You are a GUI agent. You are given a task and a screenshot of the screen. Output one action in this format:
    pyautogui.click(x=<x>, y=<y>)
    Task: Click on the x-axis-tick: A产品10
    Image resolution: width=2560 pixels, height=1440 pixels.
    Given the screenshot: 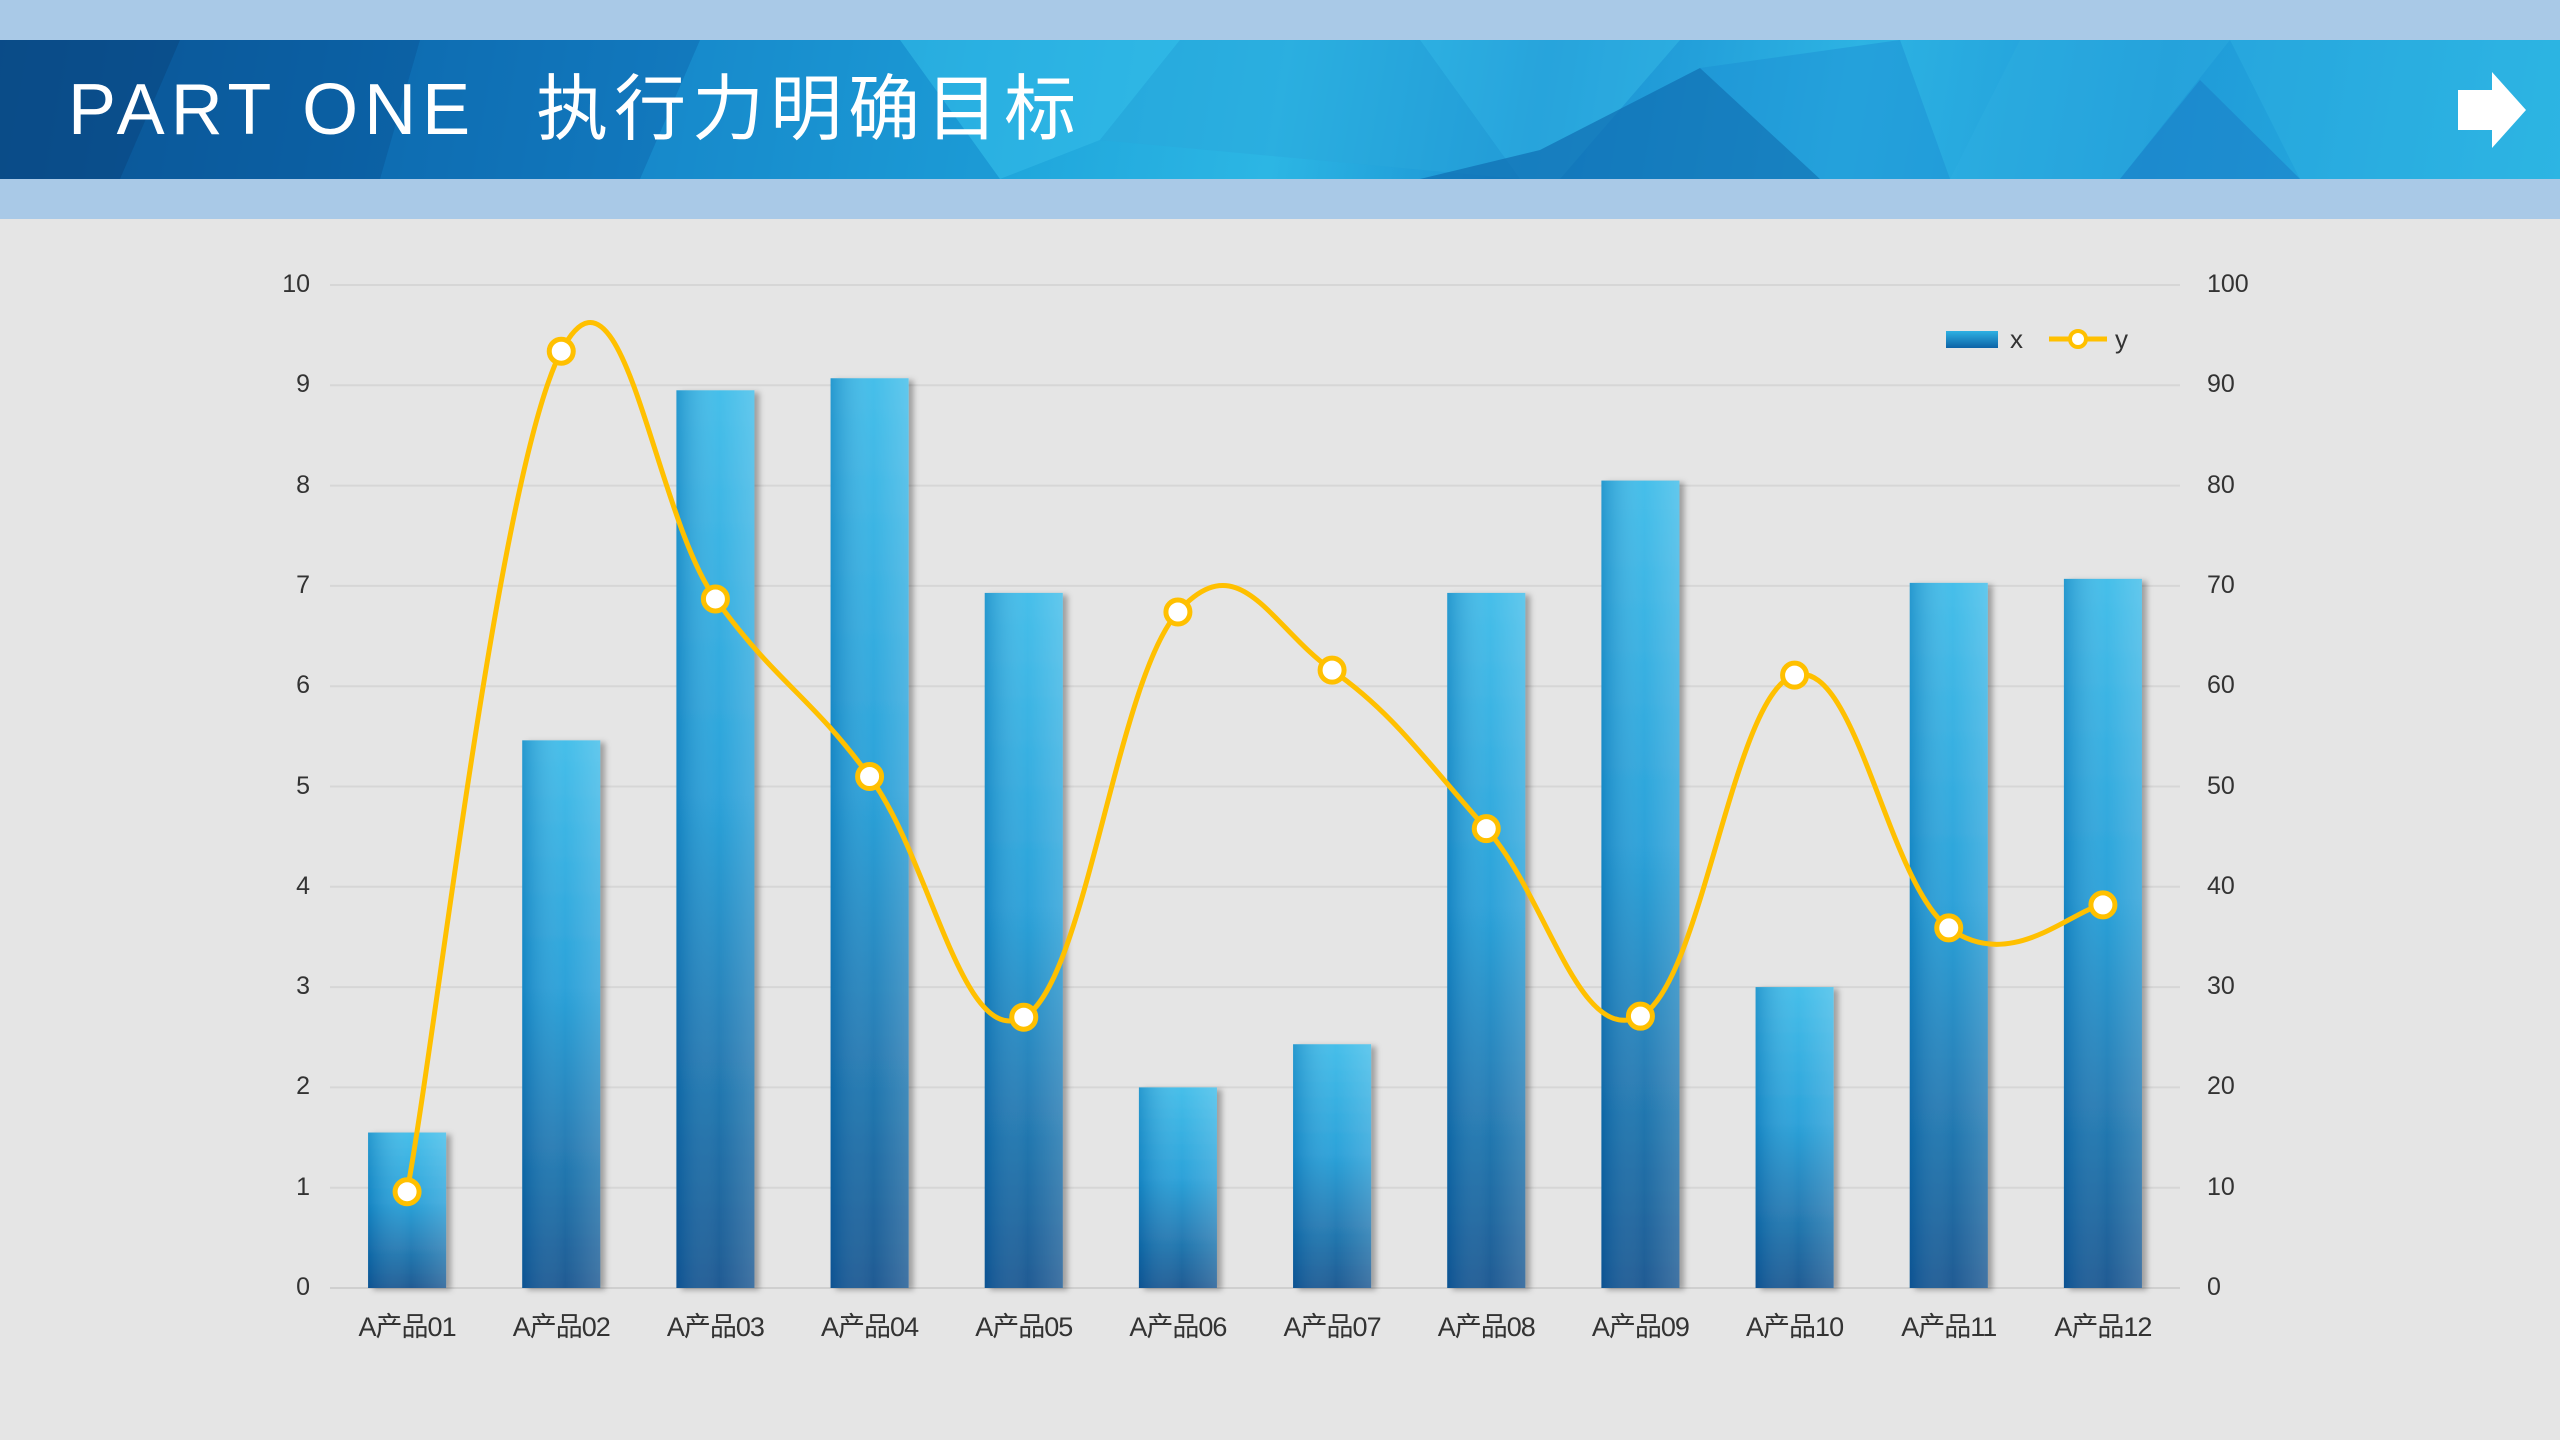 What is the action you would take?
    pyautogui.click(x=1795, y=1327)
    